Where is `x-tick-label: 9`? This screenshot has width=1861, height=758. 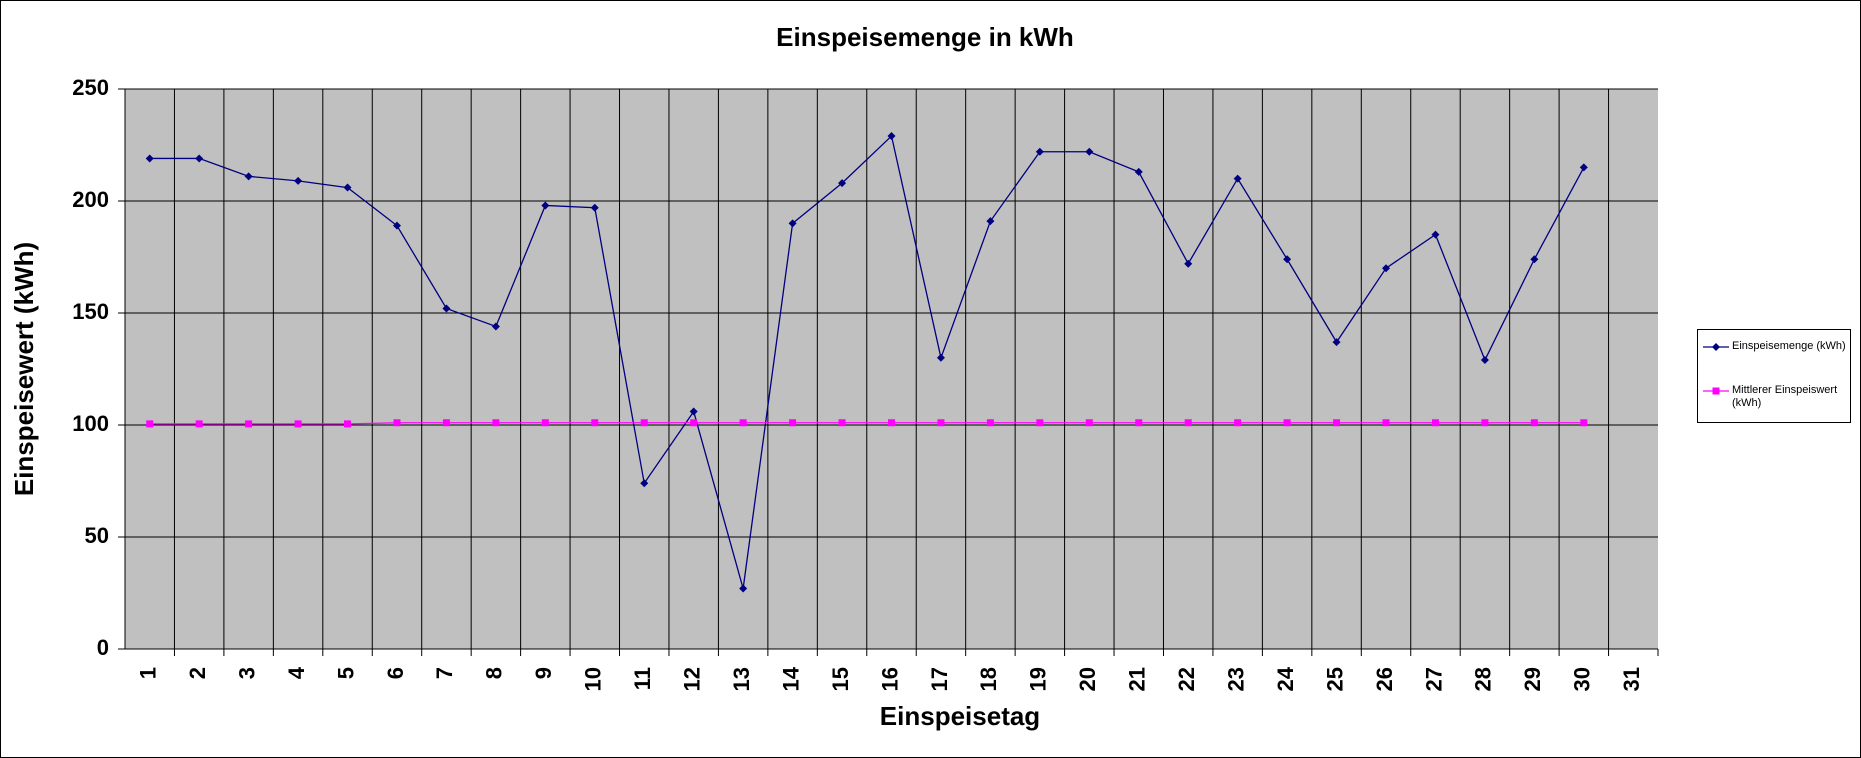
x-tick-label: 9 is located at coordinates (543, 673).